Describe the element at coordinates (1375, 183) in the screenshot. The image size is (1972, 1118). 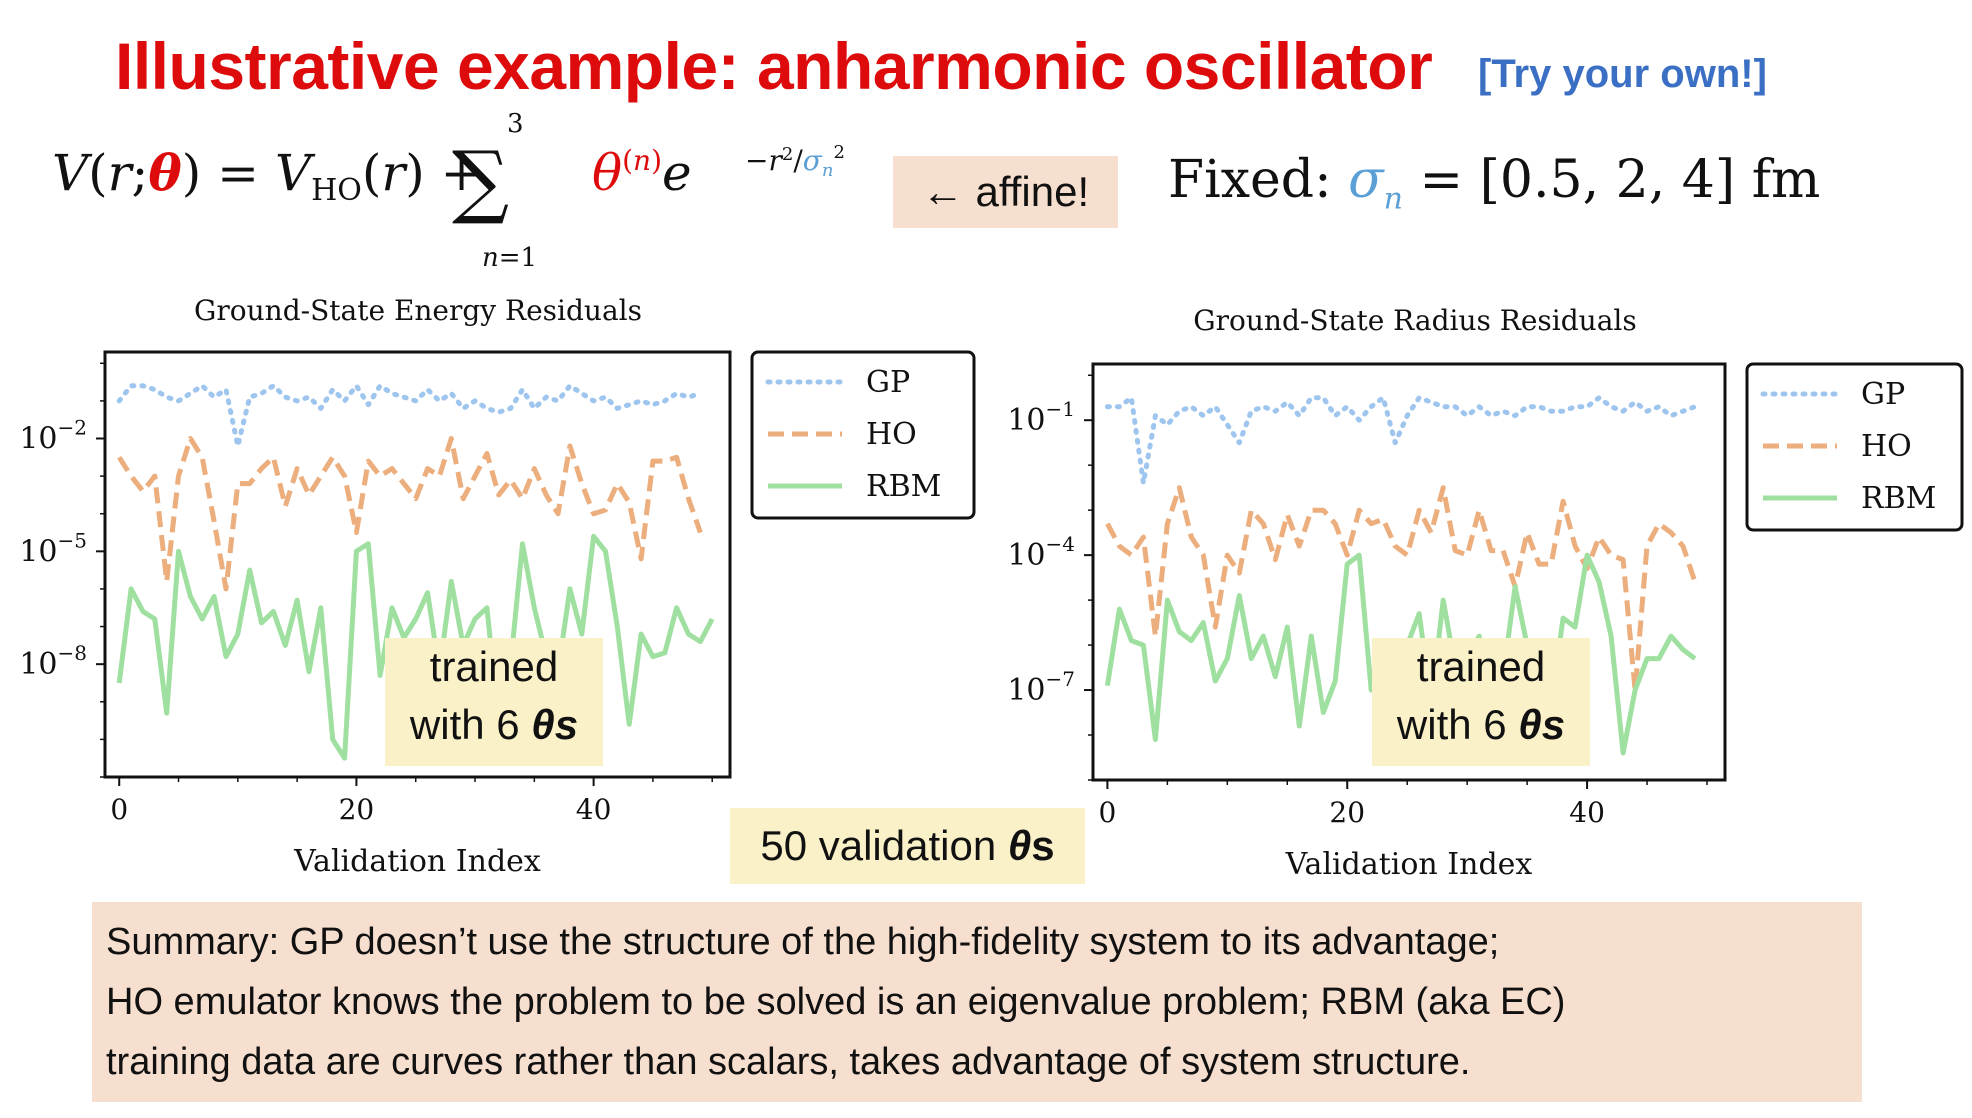
I see `sigma-symbol: σn` at that location.